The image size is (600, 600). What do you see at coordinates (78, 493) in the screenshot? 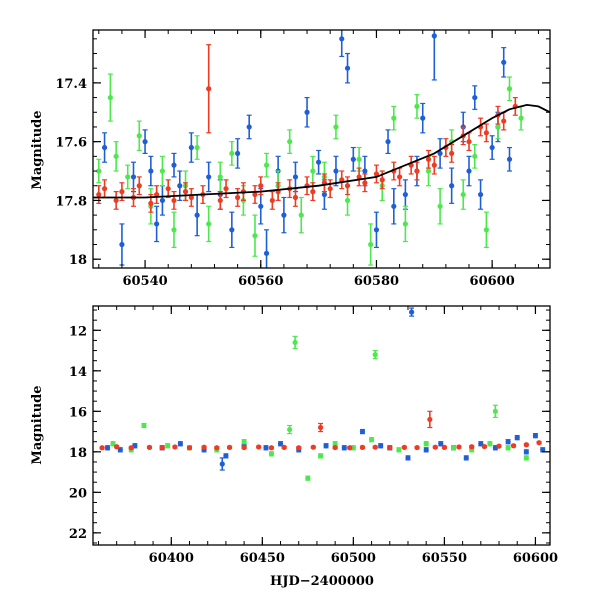
I see `bottom-y-tick-label: 20` at bounding box center [78, 493].